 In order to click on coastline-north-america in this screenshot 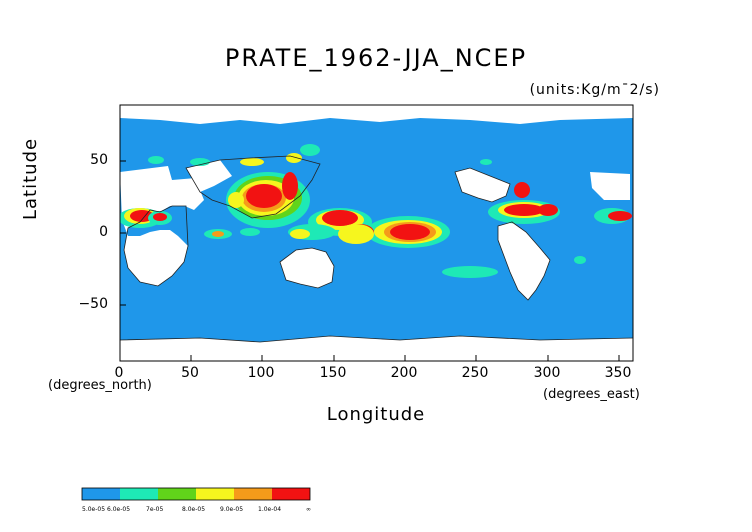, I will do `click(482, 185)`.